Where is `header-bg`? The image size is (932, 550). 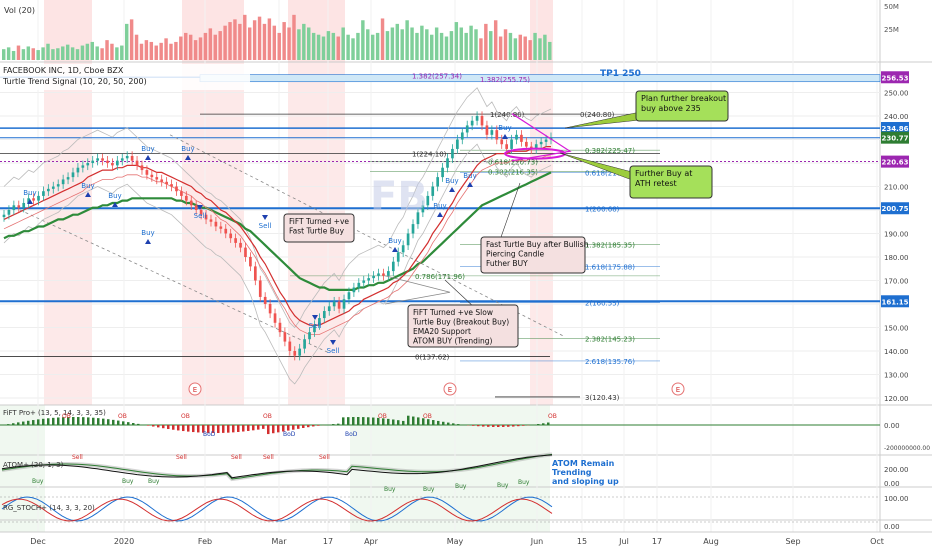 header-bg is located at coordinates (125, 77).